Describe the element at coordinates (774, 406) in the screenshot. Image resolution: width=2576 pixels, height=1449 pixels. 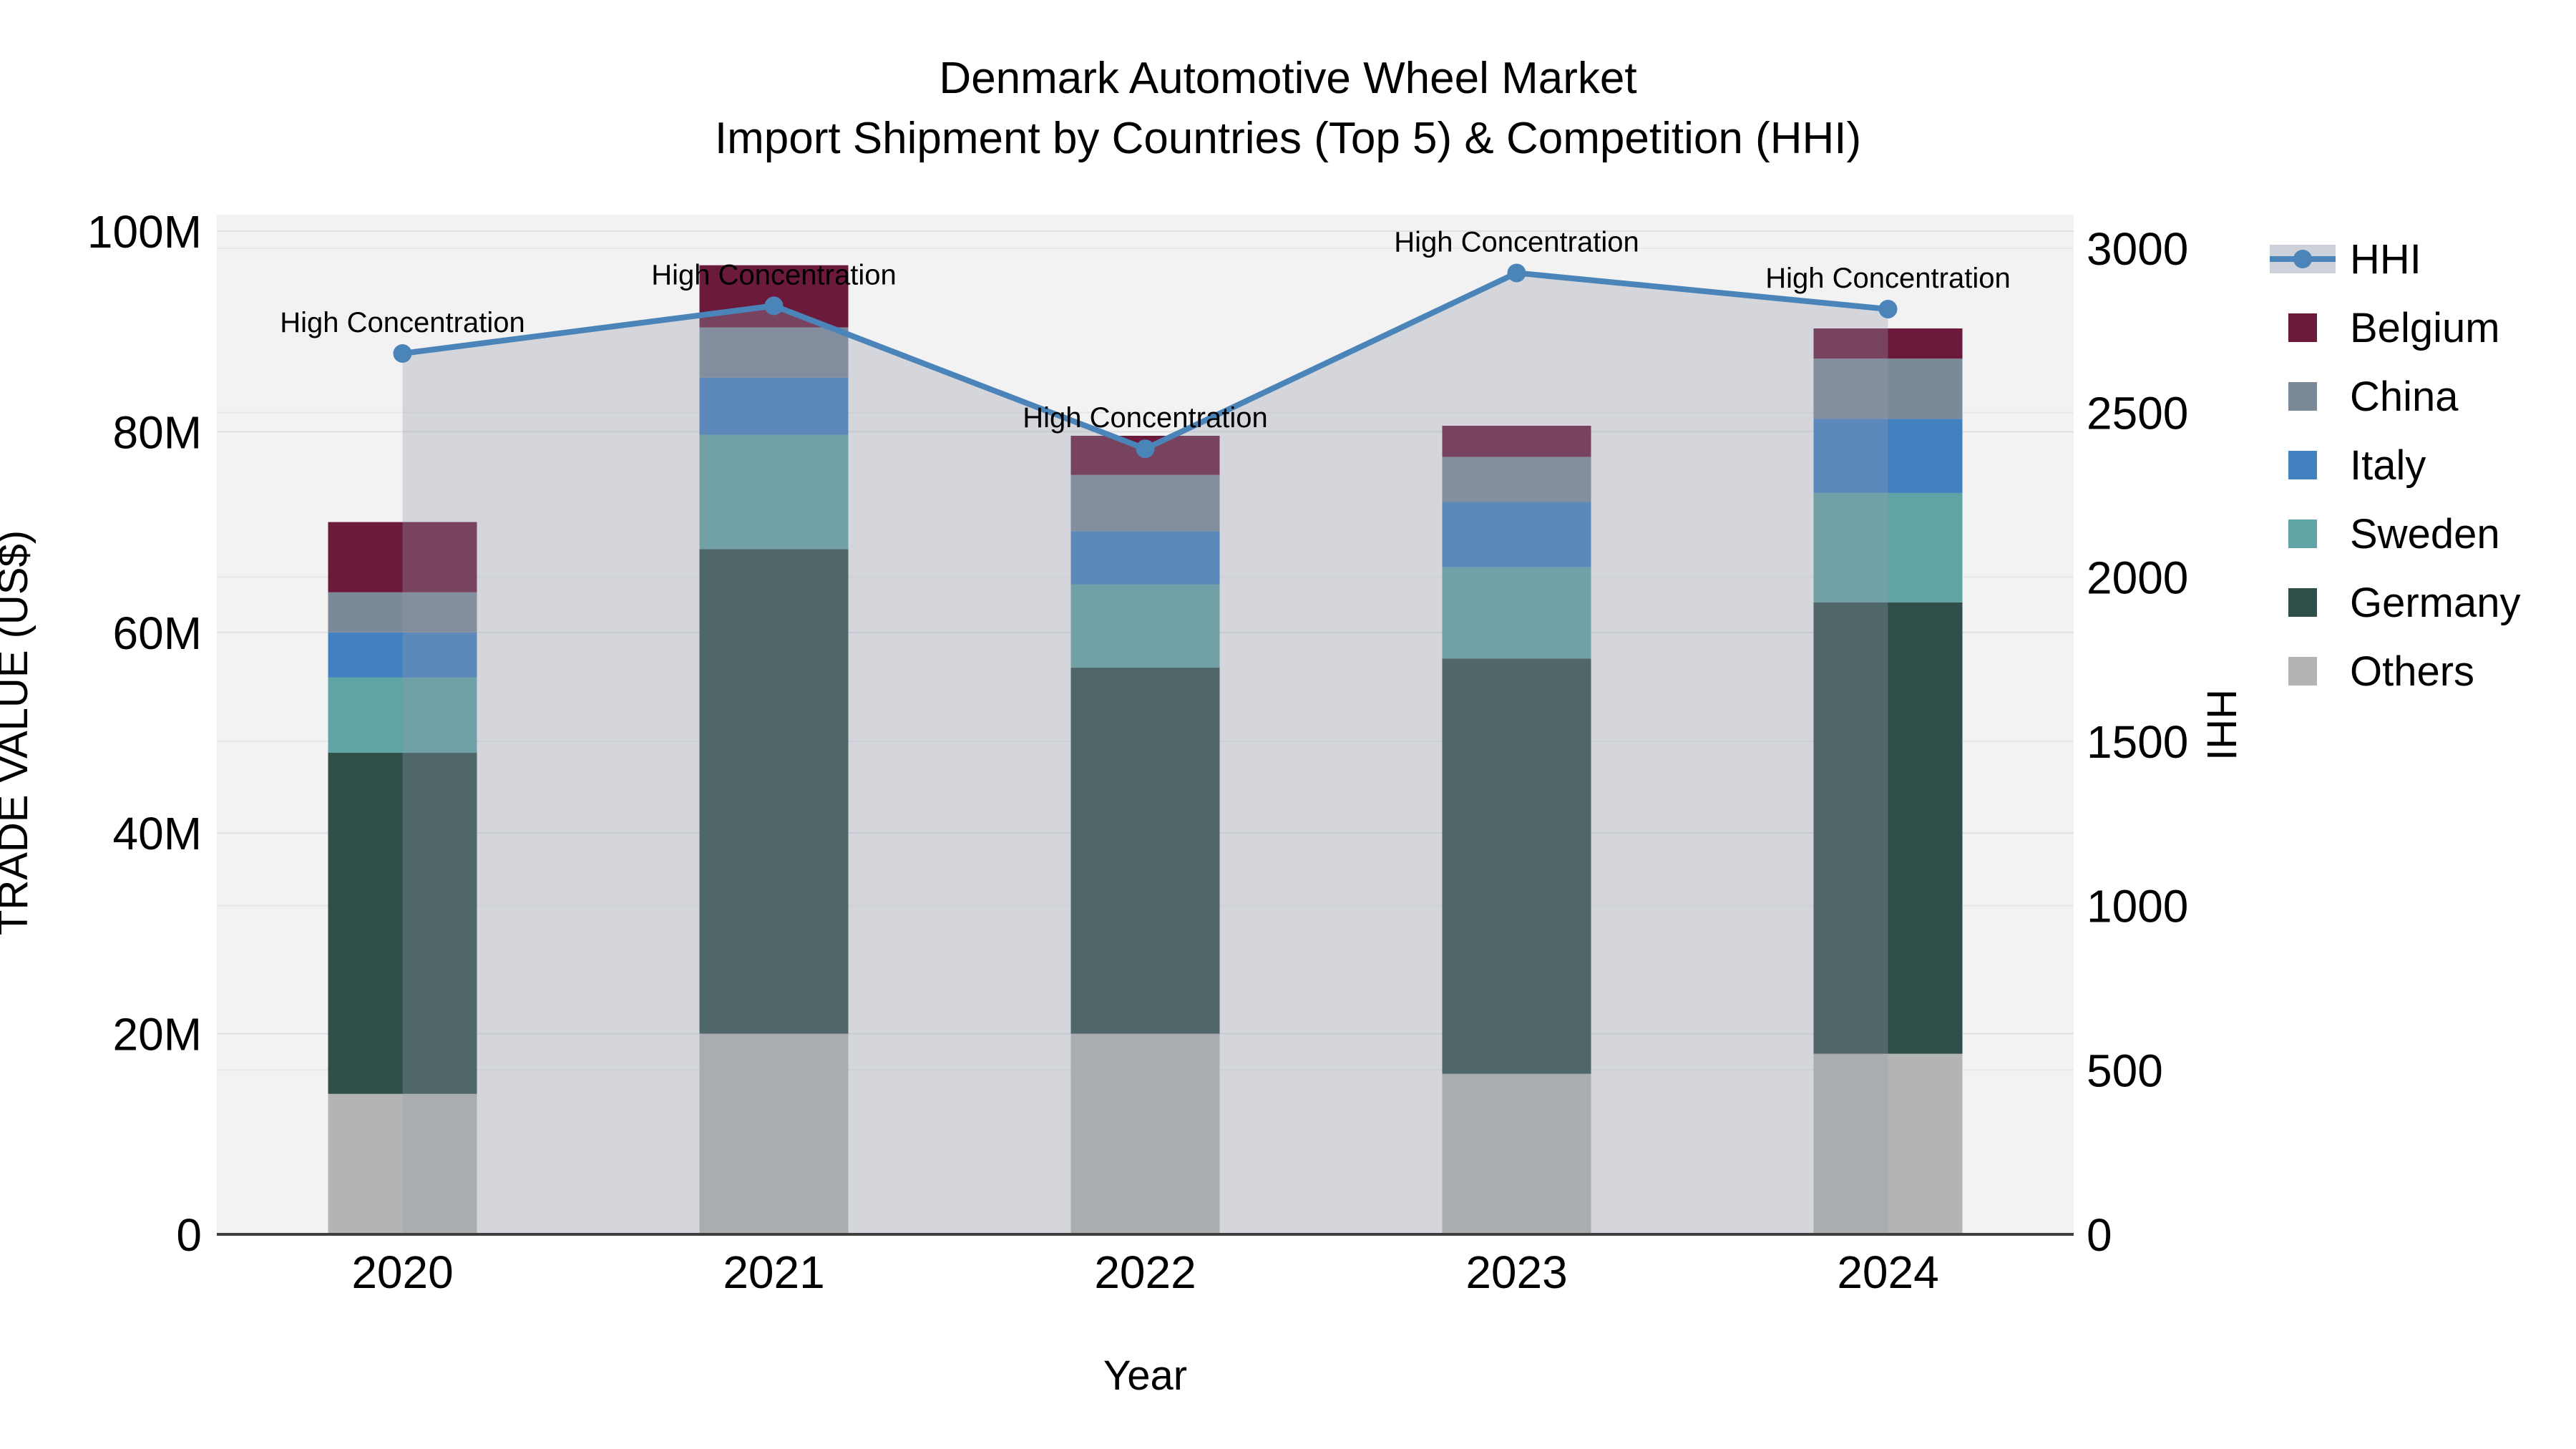
I see `bar-segment-italy-2021` at that location.